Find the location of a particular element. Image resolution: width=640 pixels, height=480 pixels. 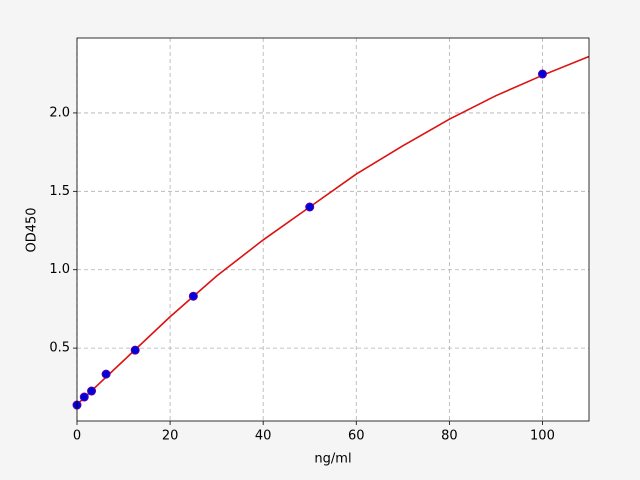

y-tick-label: 2.0 is located at coordinates (59, 112).